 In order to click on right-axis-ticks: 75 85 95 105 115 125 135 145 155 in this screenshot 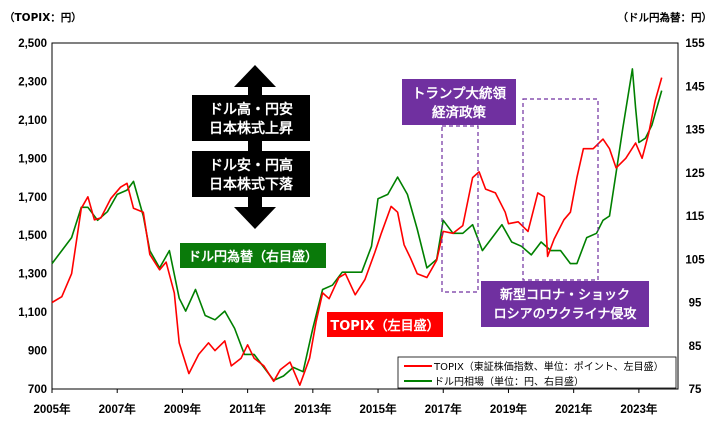, I will do `click(695, 217)`.